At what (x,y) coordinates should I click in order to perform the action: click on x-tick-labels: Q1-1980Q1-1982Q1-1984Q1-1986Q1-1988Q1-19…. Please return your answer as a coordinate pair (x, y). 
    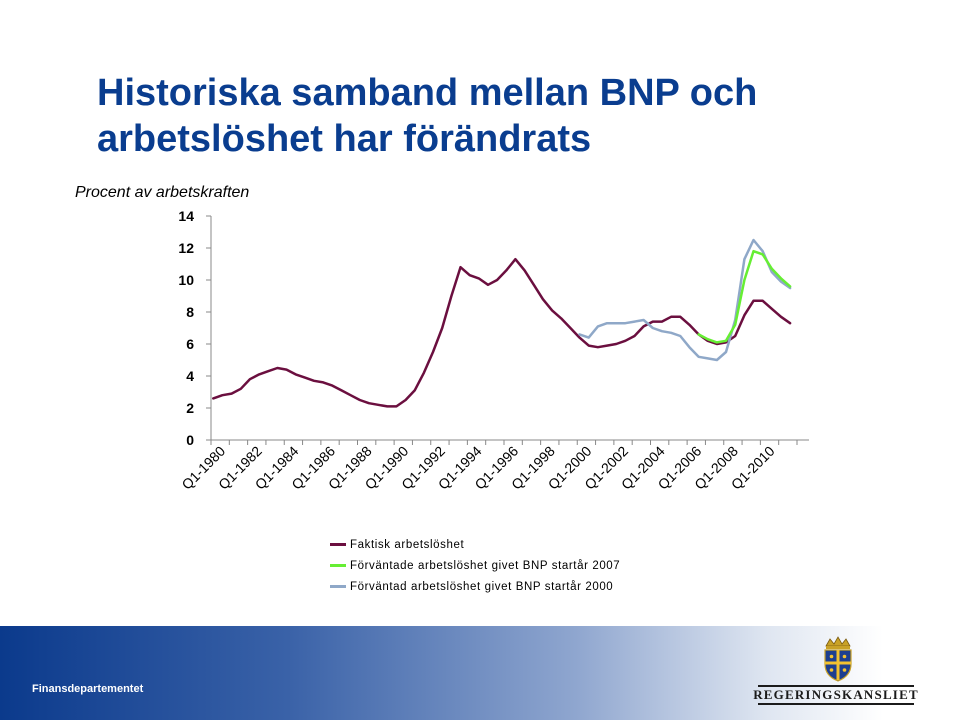
    Looking at the image, I should click on (488, 466).